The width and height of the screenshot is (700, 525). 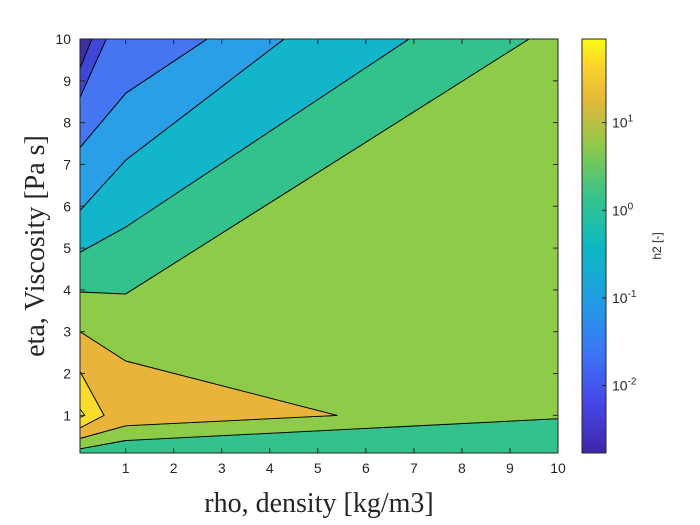 What do you see at coordinates (318, 503) in the screenshot?
I see `x-axis-label: rho, density [kg/m3]` at bounding box center [318, 503].